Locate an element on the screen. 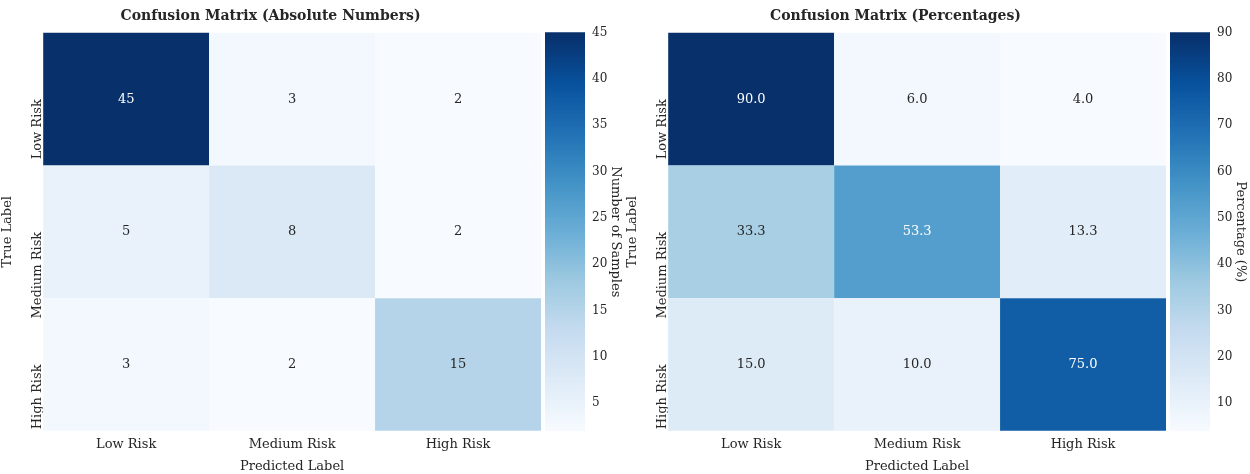 The height and width of the screenshot is (474, 1250). color-bar-title: Percentage (%) is located at coordinates (1241, 232).